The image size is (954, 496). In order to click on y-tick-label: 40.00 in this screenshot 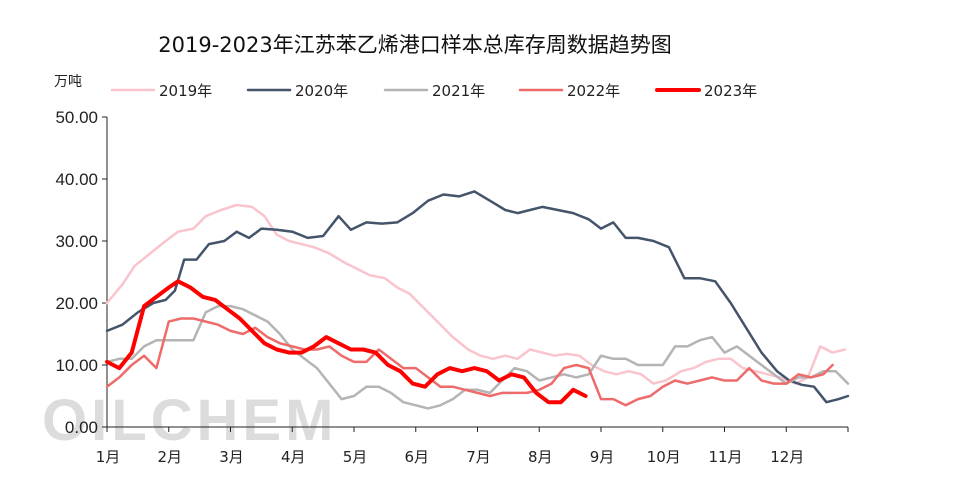, I will do `click(76, 179)`.